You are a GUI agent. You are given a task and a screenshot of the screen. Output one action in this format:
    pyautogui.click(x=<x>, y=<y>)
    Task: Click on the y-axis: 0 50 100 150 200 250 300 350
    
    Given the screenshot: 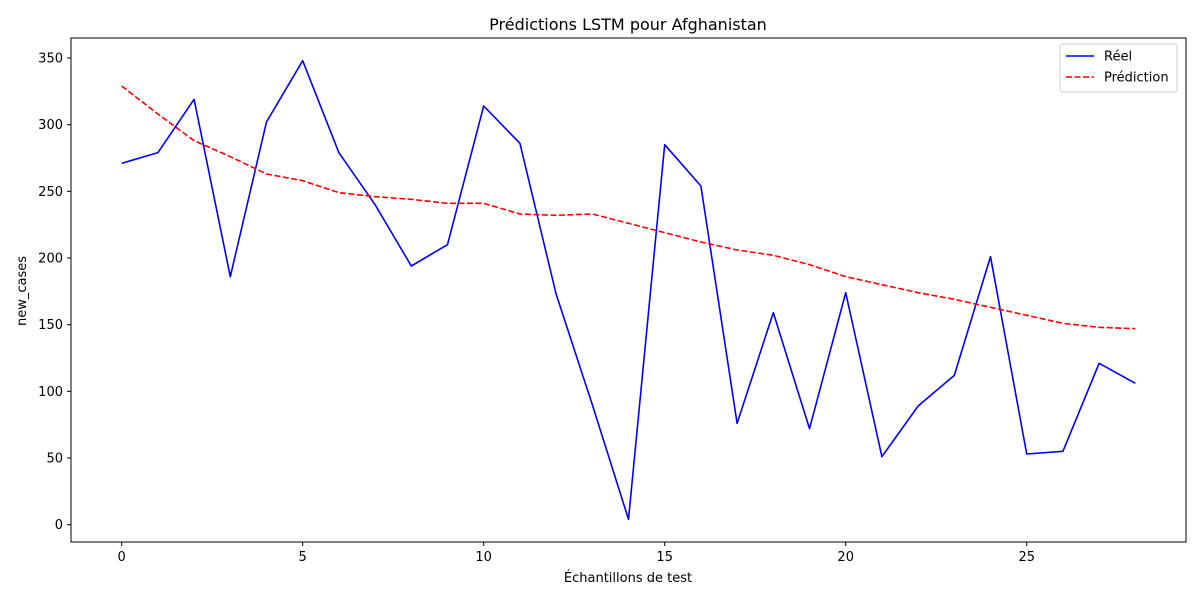 What is the action you would take?
    pyautogui.click(x=54, y=292)
    